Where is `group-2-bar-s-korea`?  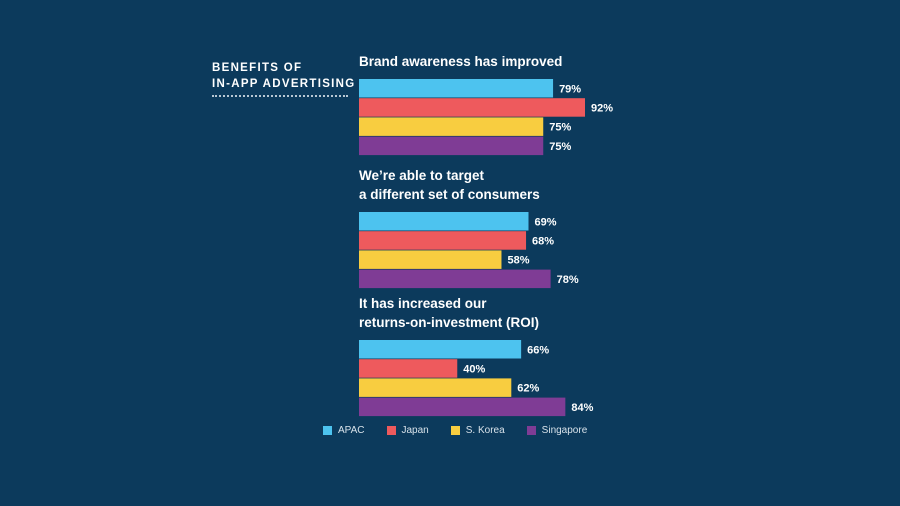 group-2-bar-s-korea is located at coordinates (430, 259).